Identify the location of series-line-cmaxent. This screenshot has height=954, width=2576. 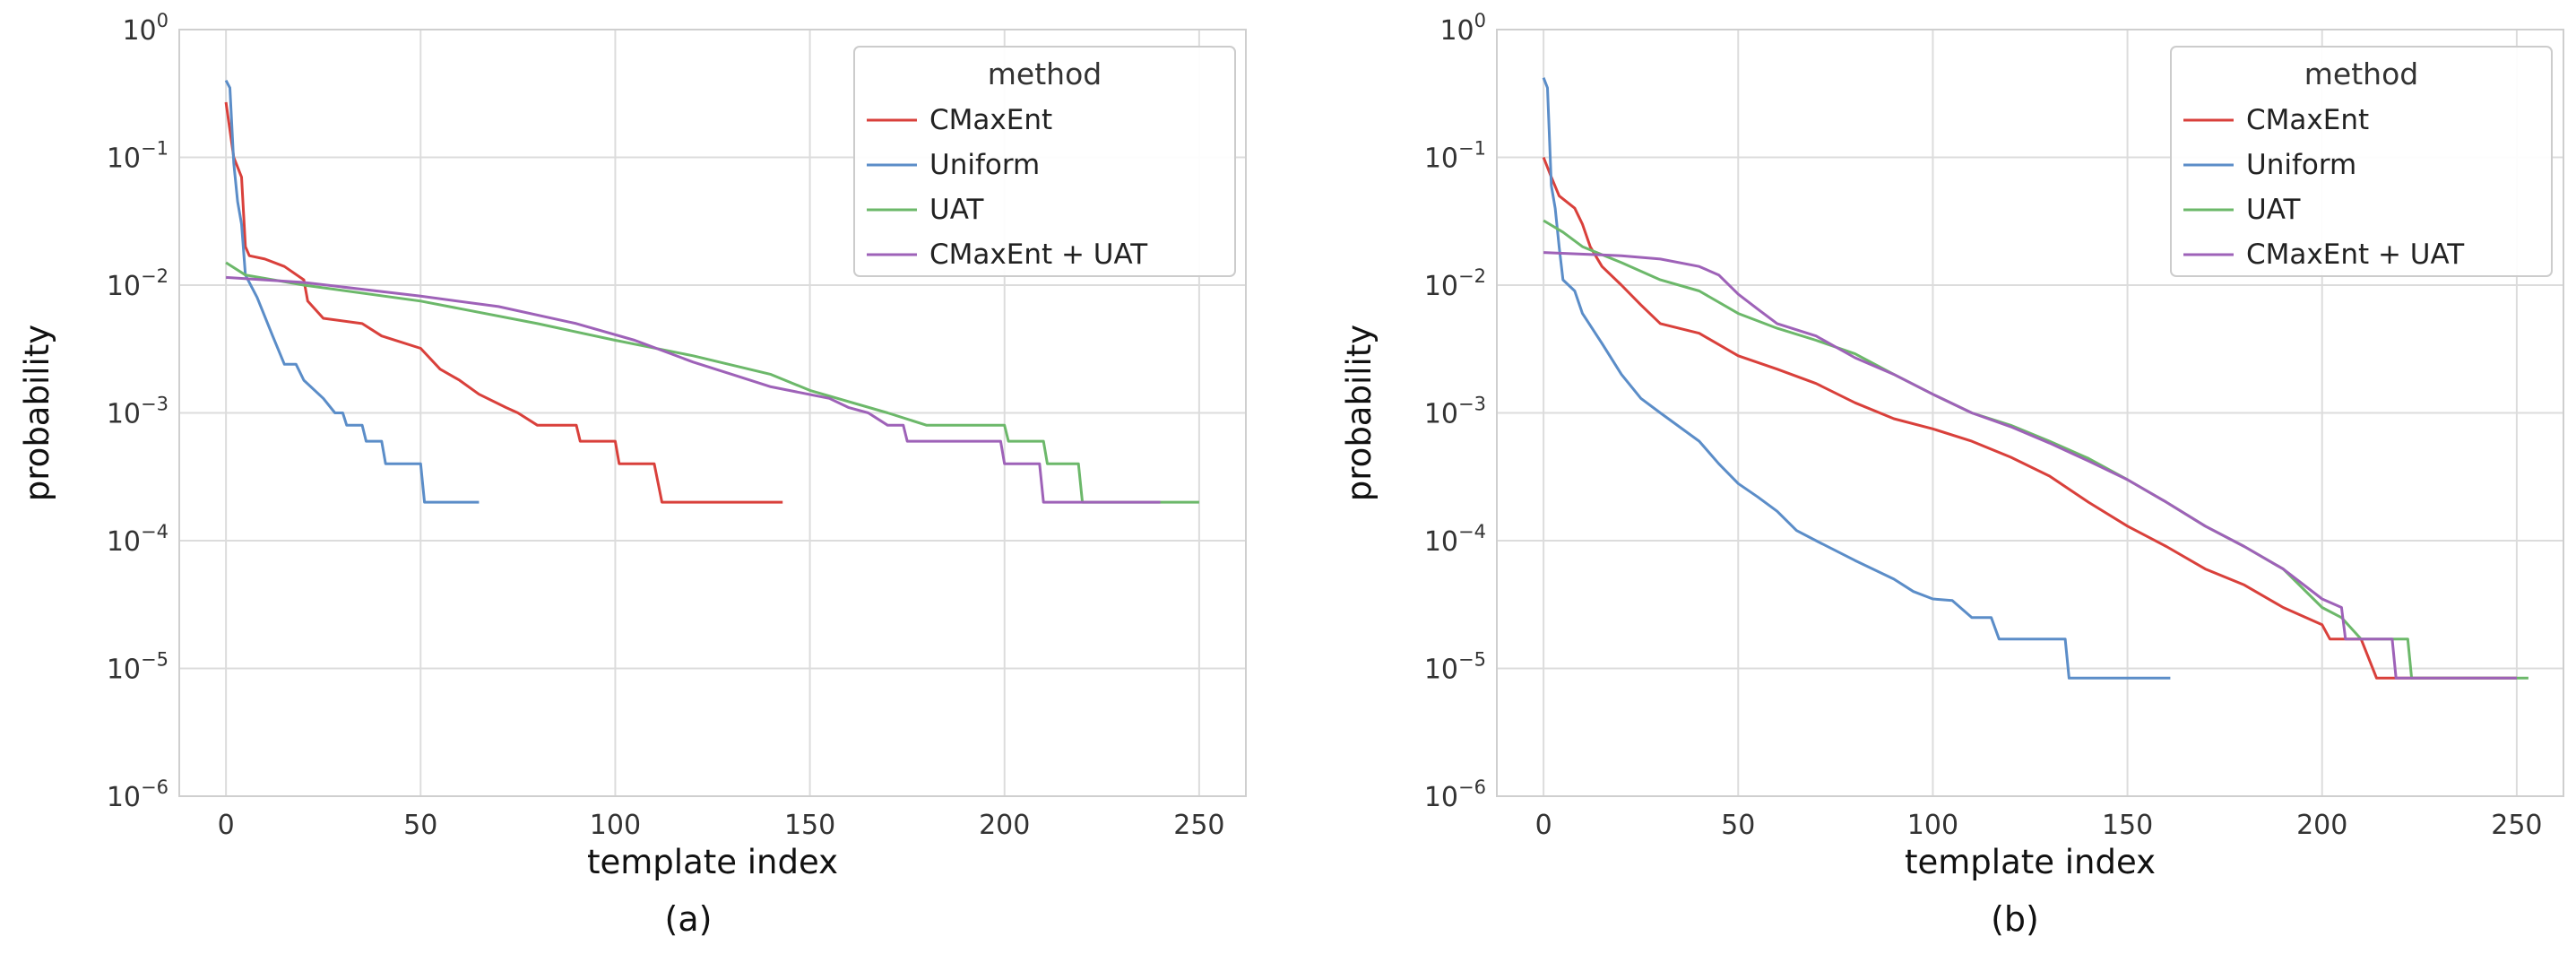
(503, 302).